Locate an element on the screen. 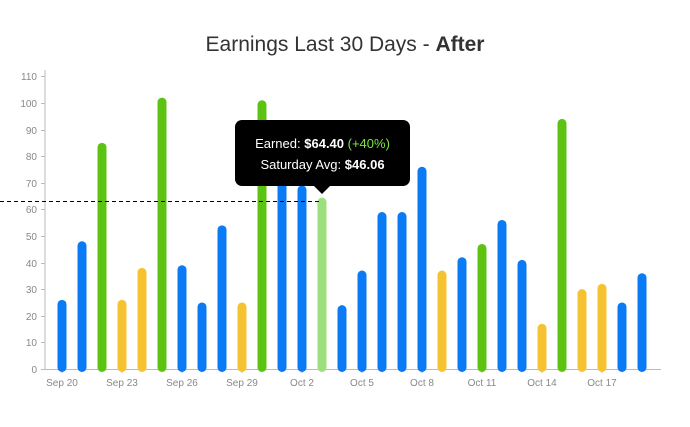 This screenshot has height=427, width=690. y-tick-label: 30 is located at coordinates (32, 290).